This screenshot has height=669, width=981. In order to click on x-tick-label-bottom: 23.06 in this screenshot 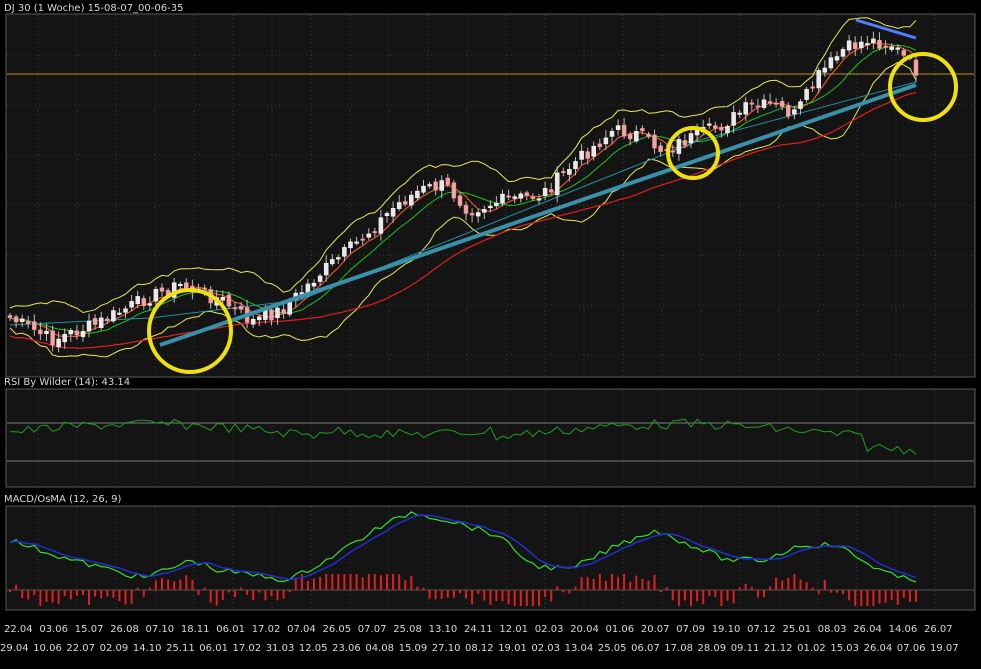, I will do `click(346, 648)`.